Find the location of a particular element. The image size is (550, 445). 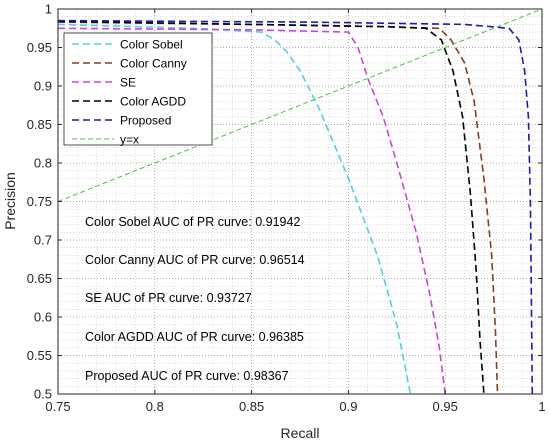

y-tick-label: 0.65 is located at coordinates (39, 278).